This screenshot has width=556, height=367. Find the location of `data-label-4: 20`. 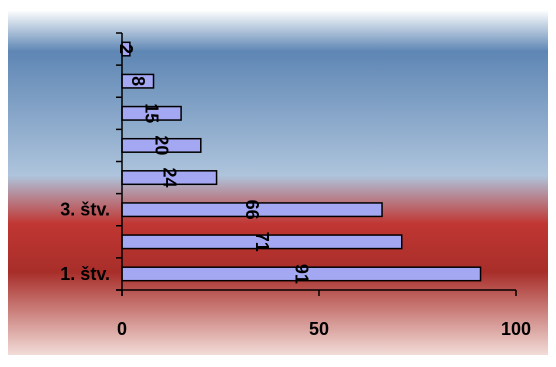

data-label-4: 20 is located at coordinates (161, 145).